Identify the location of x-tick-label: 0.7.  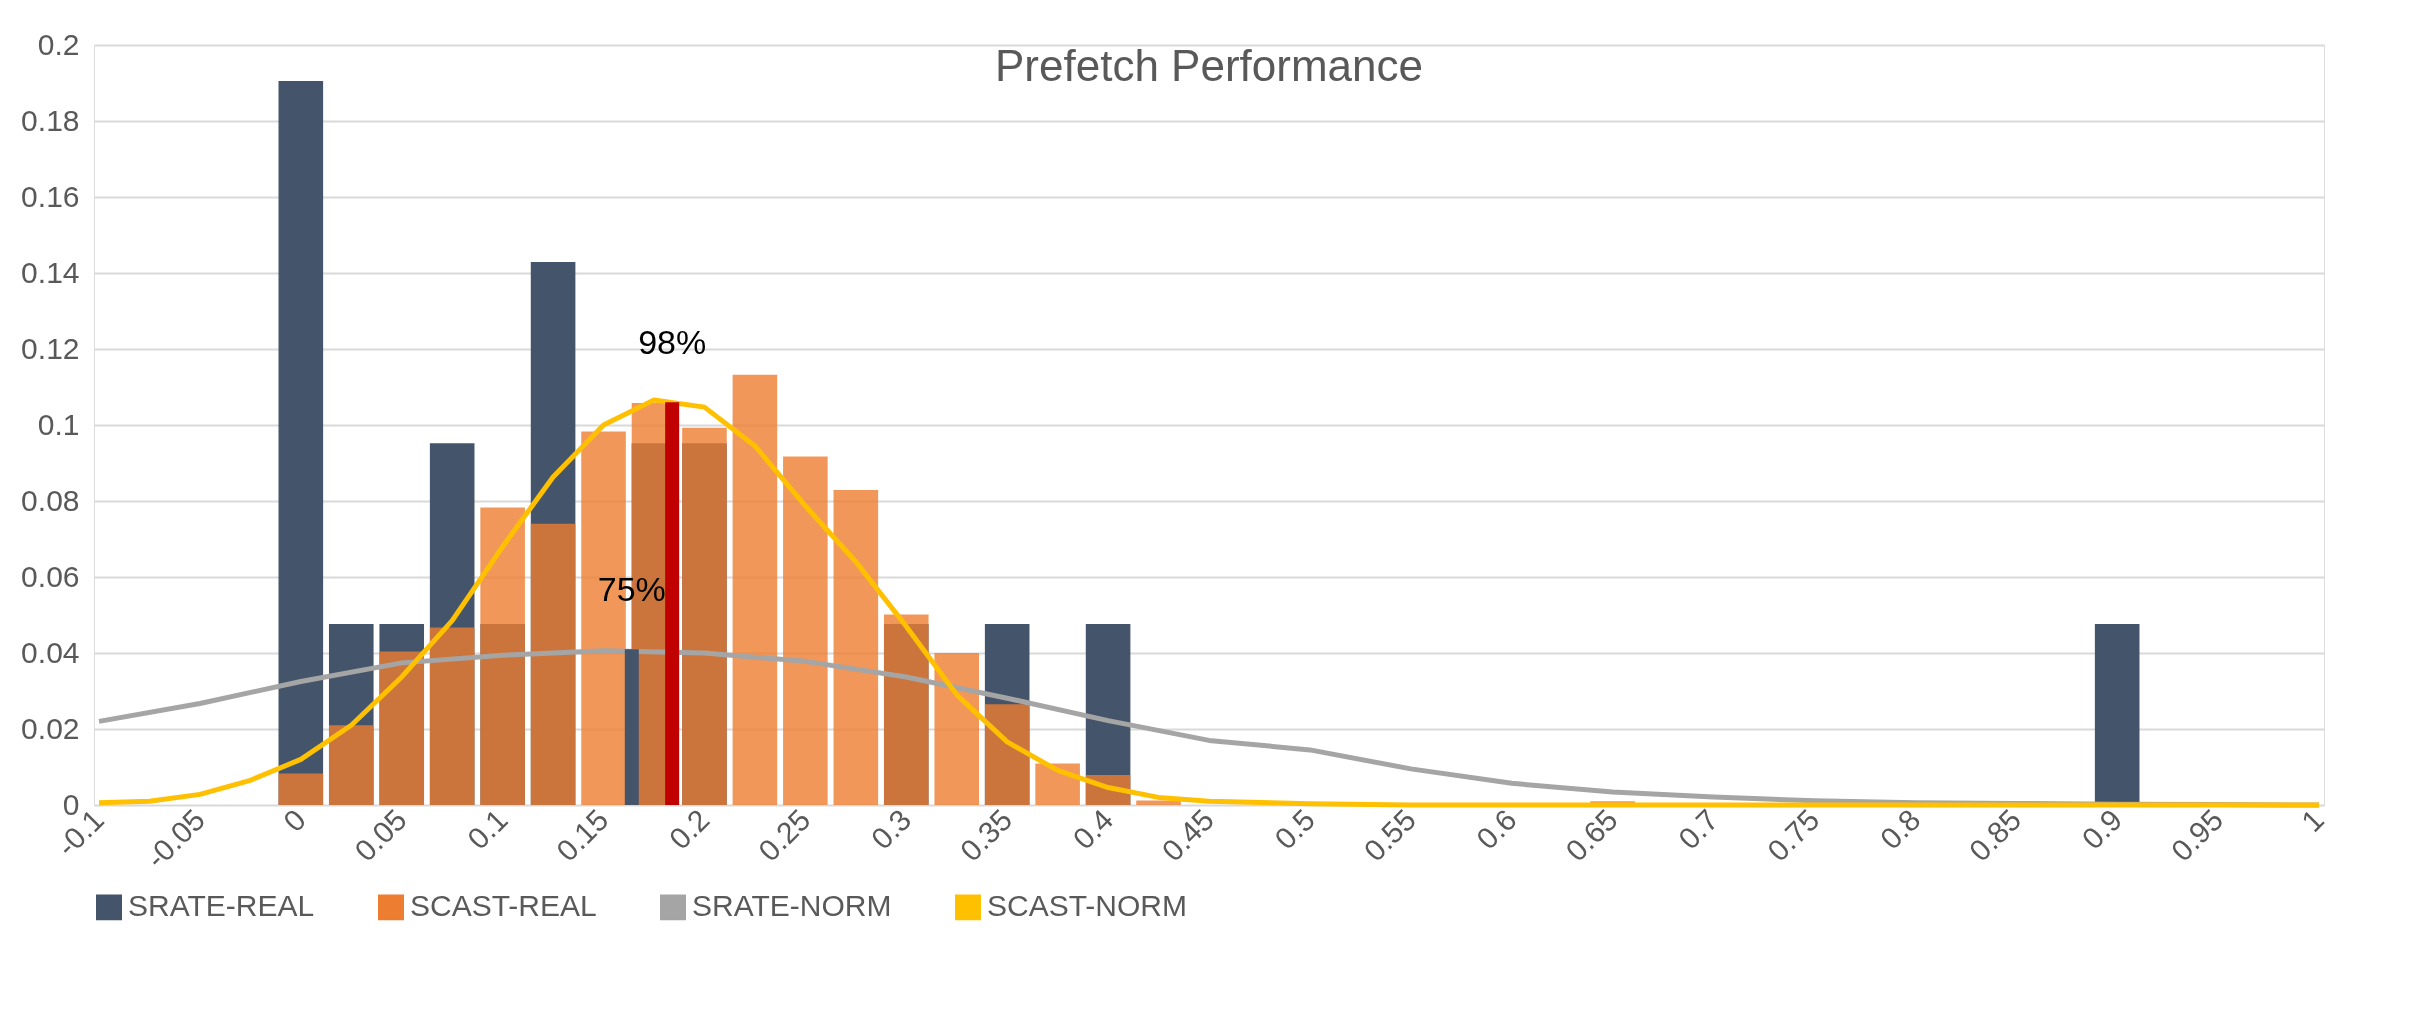
(1698, 829).